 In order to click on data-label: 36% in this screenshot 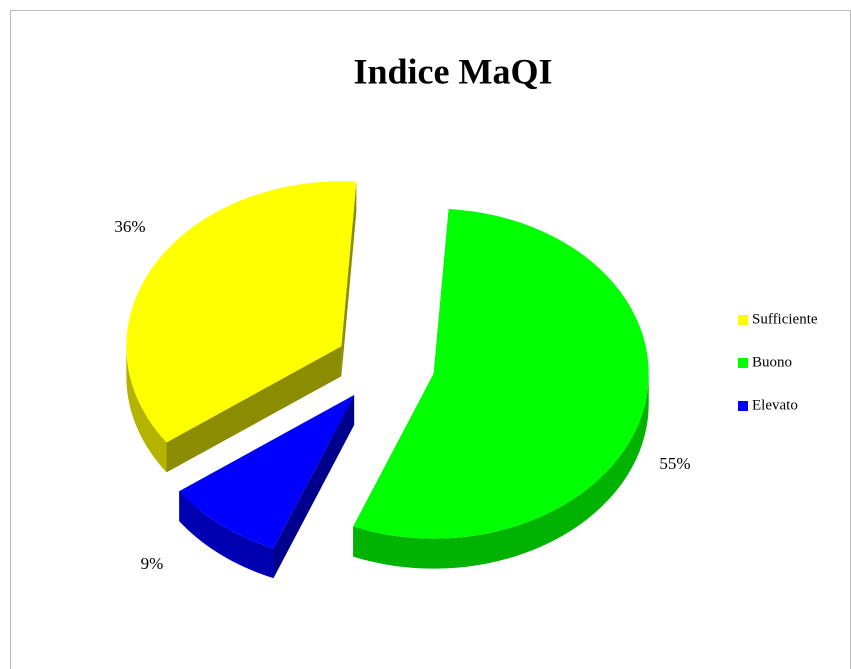, I will do `click(129, 226)`.